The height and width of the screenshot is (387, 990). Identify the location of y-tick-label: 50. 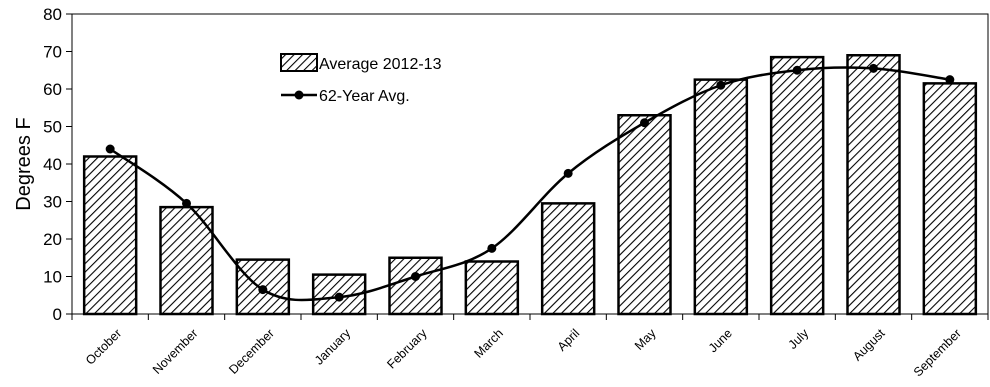
(52, 127).